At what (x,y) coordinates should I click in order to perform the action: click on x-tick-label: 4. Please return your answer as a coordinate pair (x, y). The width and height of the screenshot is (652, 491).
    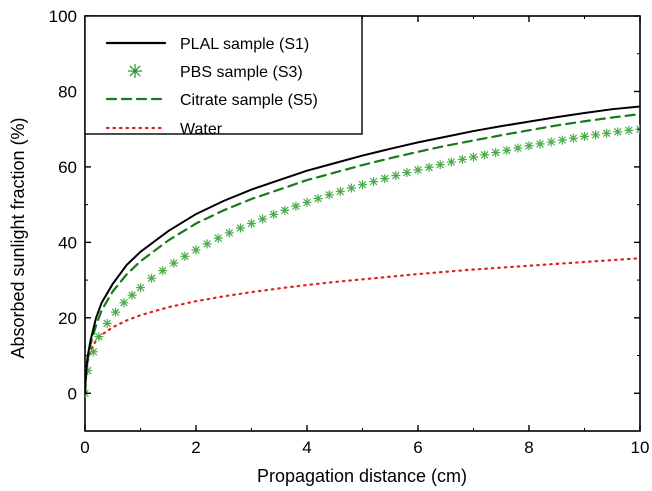
    Looking at the image, I should click on (306, 447).